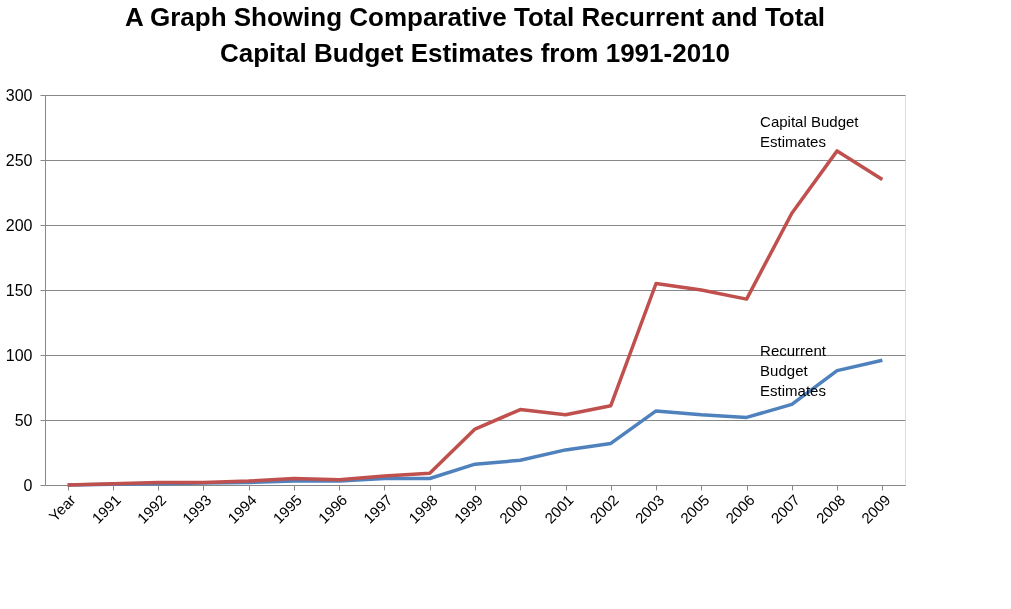 The image size is (1011, 609). I want to click on x-tick-label: Year, so click(62, 508).